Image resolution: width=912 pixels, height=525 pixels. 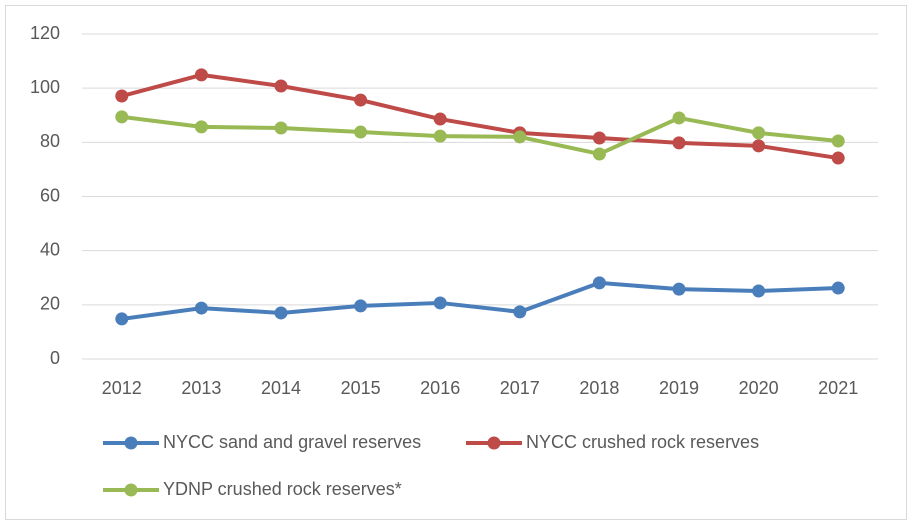 I want to click on x-tick-label: 2021, so click(x=838, y=388).